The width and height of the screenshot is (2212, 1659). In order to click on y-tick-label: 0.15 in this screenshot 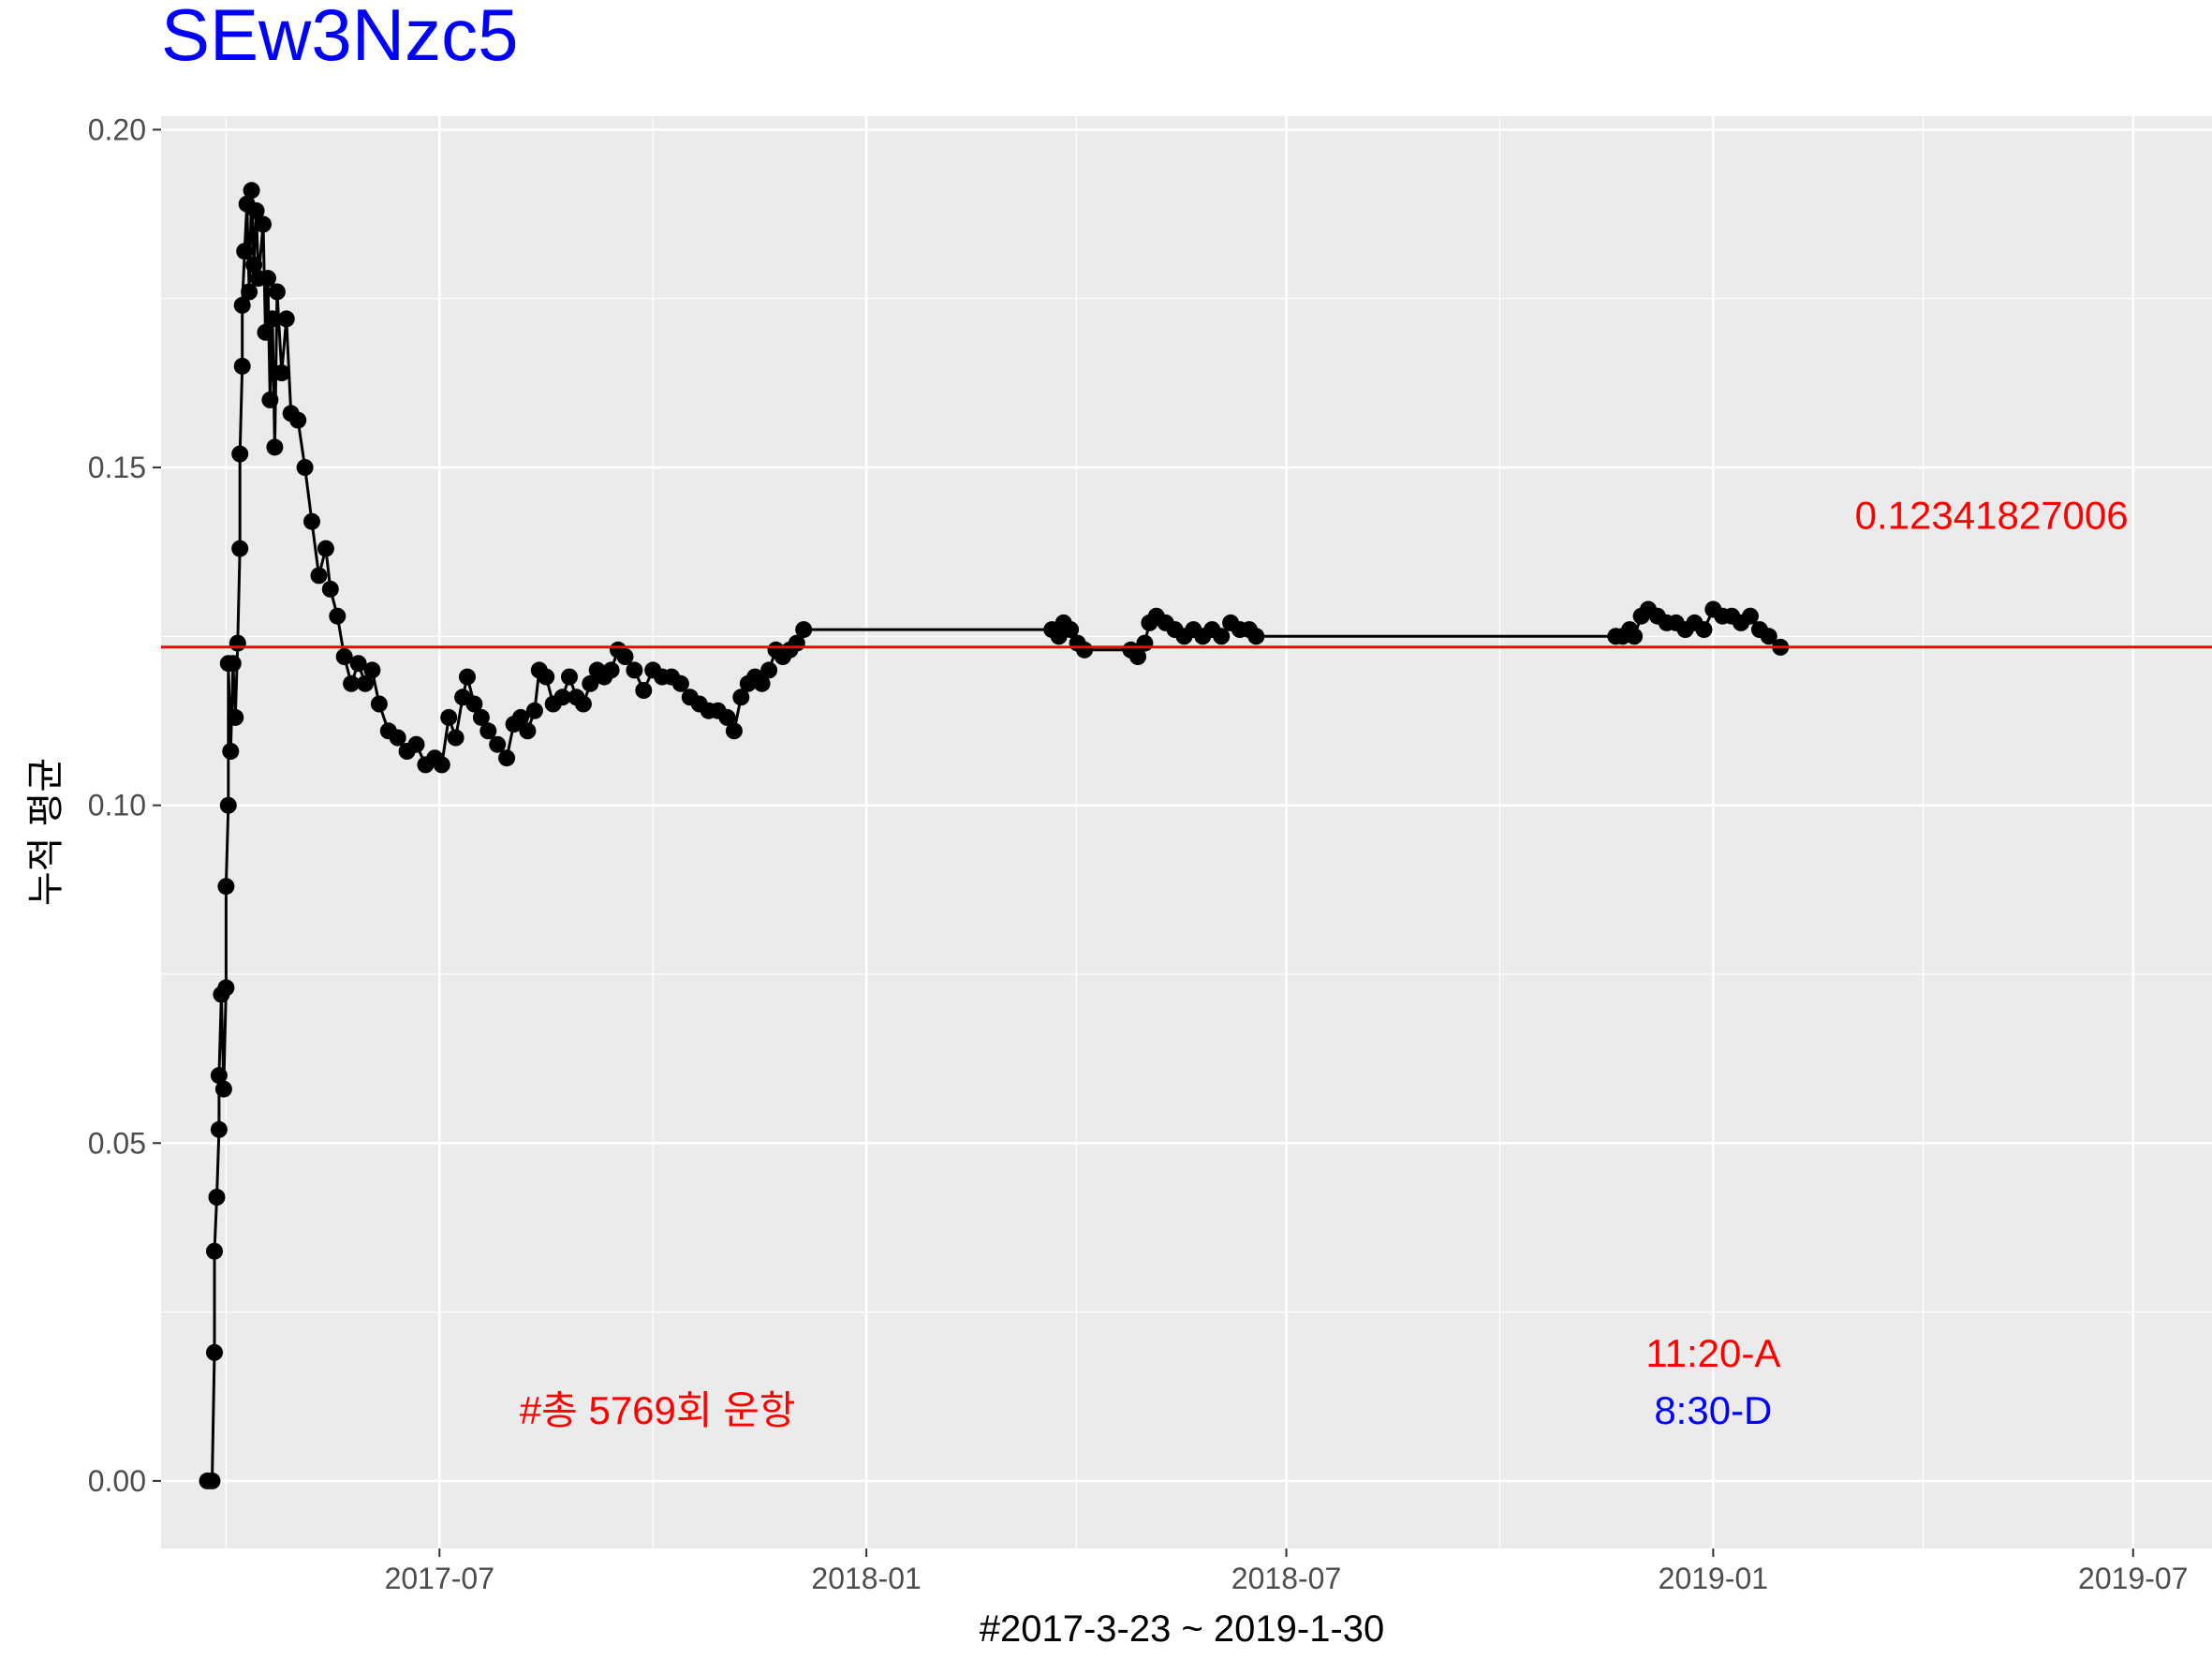, I will do `click(117, 468)`.